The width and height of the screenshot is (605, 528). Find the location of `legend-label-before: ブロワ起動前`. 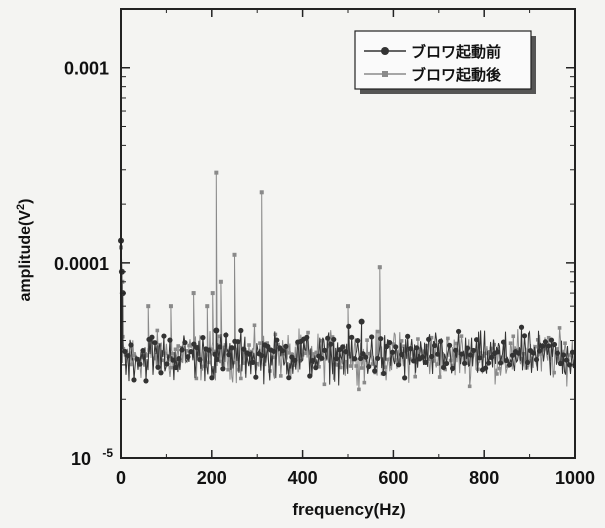

legend-label-before: ブロワ起動前 is located at coordinates (456, 52).